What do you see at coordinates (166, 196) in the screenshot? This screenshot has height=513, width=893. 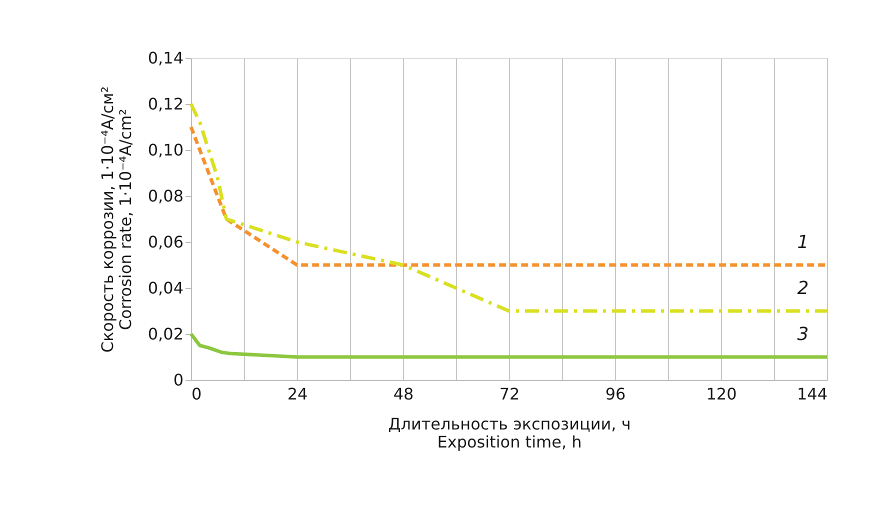 I see `y-tick-label: 0,08` at bounding box center [166, 196].